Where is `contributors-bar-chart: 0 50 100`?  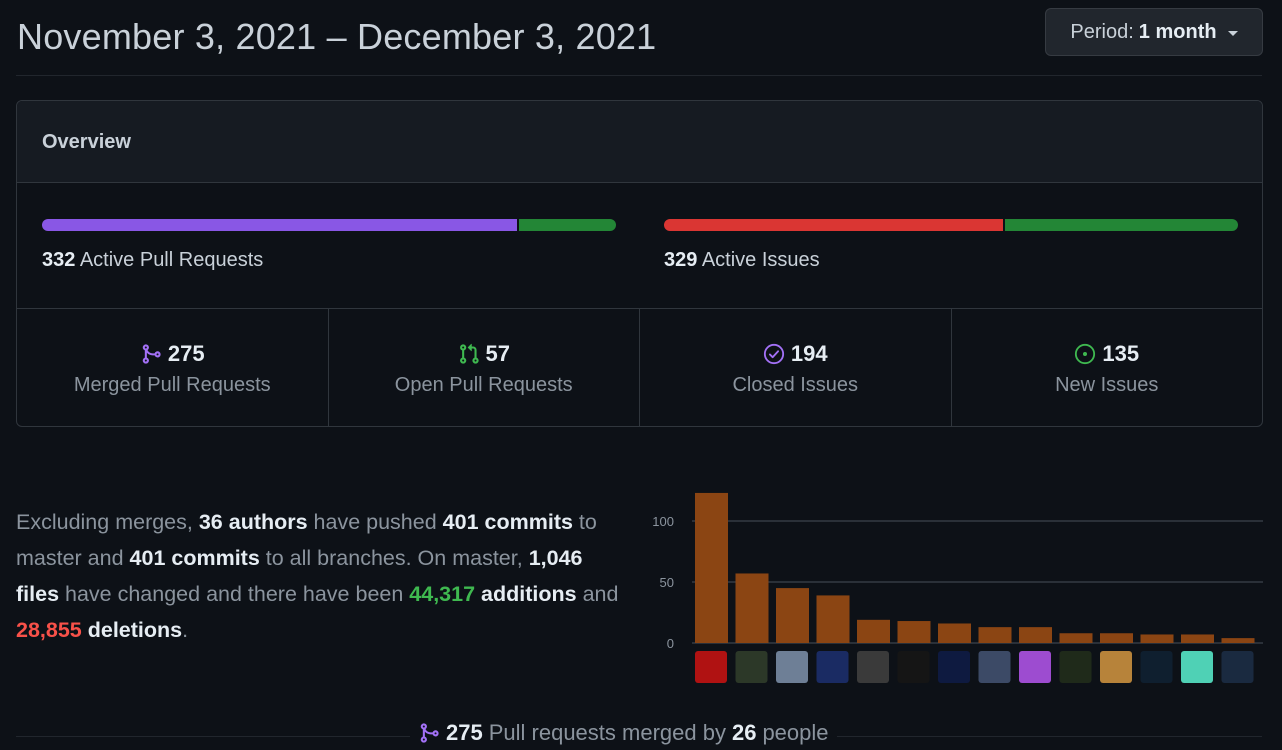
contributors-bar-chart: 0 50 100 is located at coordinates (957, 587).